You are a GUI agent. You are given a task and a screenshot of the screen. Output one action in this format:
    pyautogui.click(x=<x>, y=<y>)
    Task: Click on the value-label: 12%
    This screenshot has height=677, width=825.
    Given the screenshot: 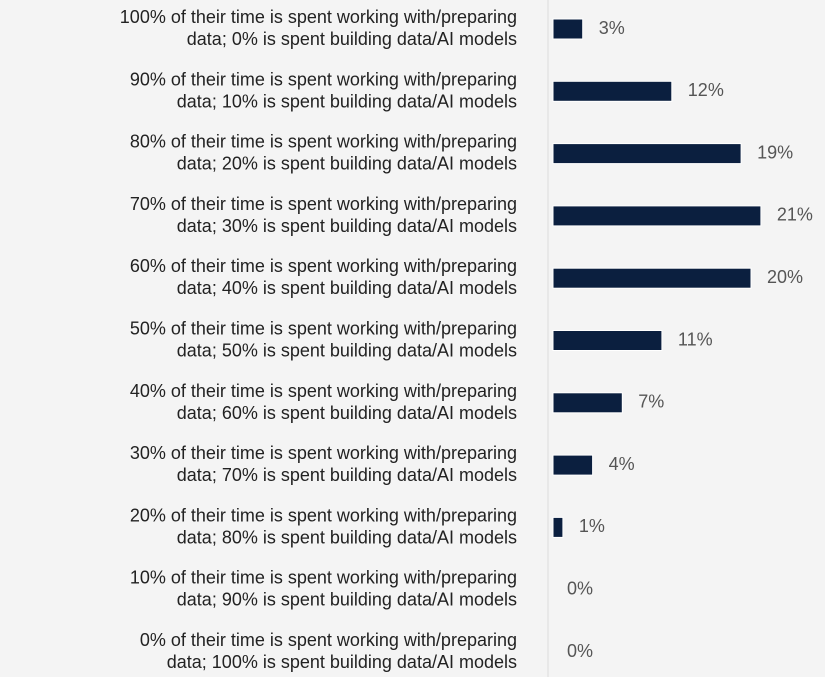 What is the action you would take?
    pyautogui.click(x=706, y=90)
    